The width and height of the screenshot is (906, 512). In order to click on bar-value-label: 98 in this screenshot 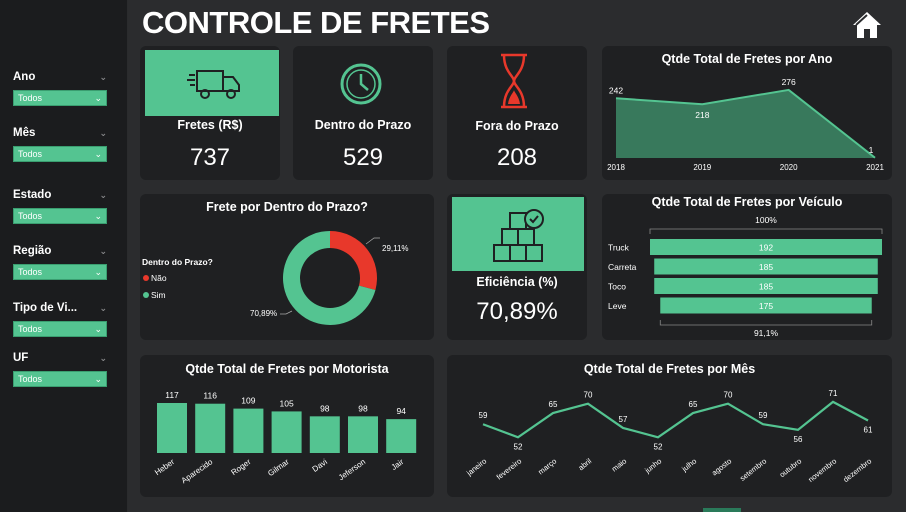, I will do `click(363, 408)`.